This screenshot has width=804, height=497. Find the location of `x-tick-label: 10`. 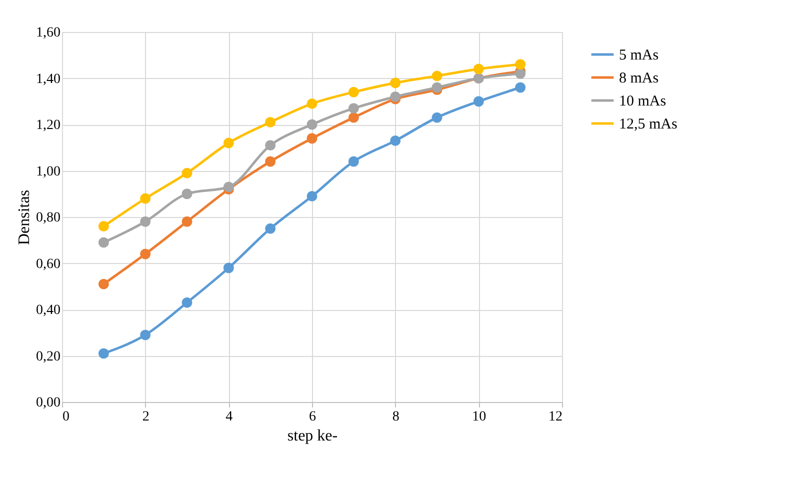

x-tick-label: 10 is located at coordinates (479, 417).